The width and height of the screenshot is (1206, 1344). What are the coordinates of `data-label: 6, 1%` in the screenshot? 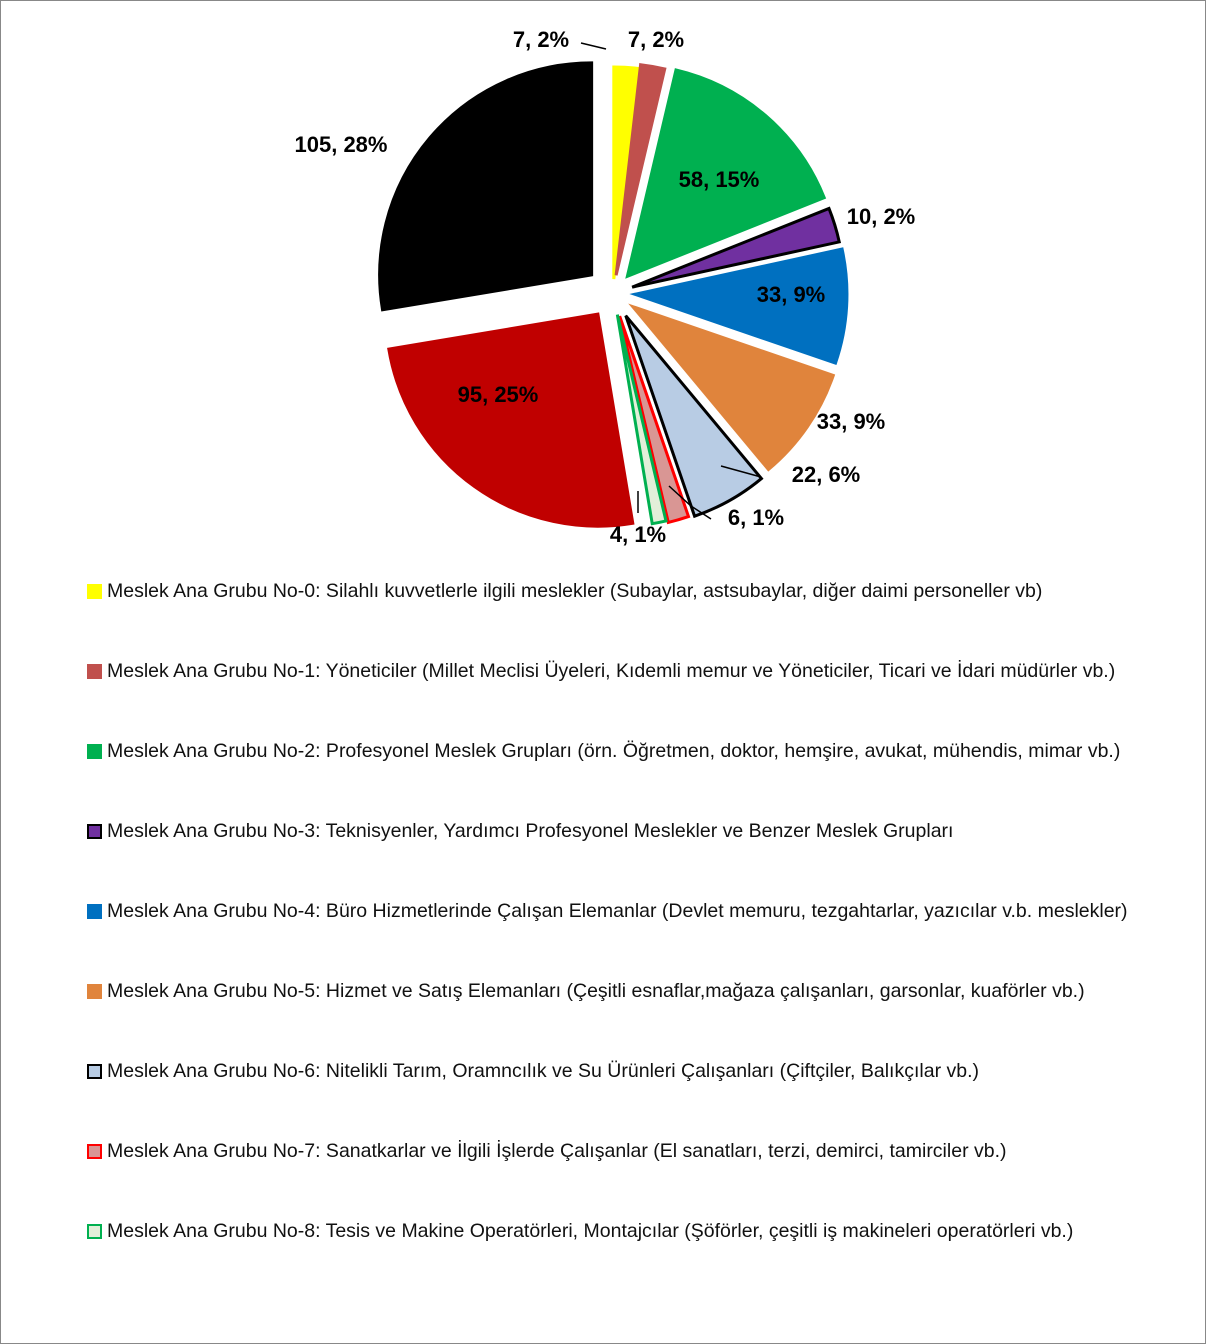 It's located at (756, 517).